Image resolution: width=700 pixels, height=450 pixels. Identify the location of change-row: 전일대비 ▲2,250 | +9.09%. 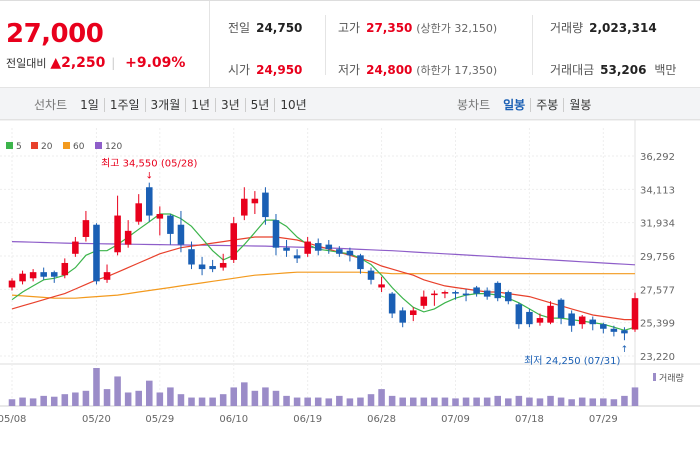
(95, 63).